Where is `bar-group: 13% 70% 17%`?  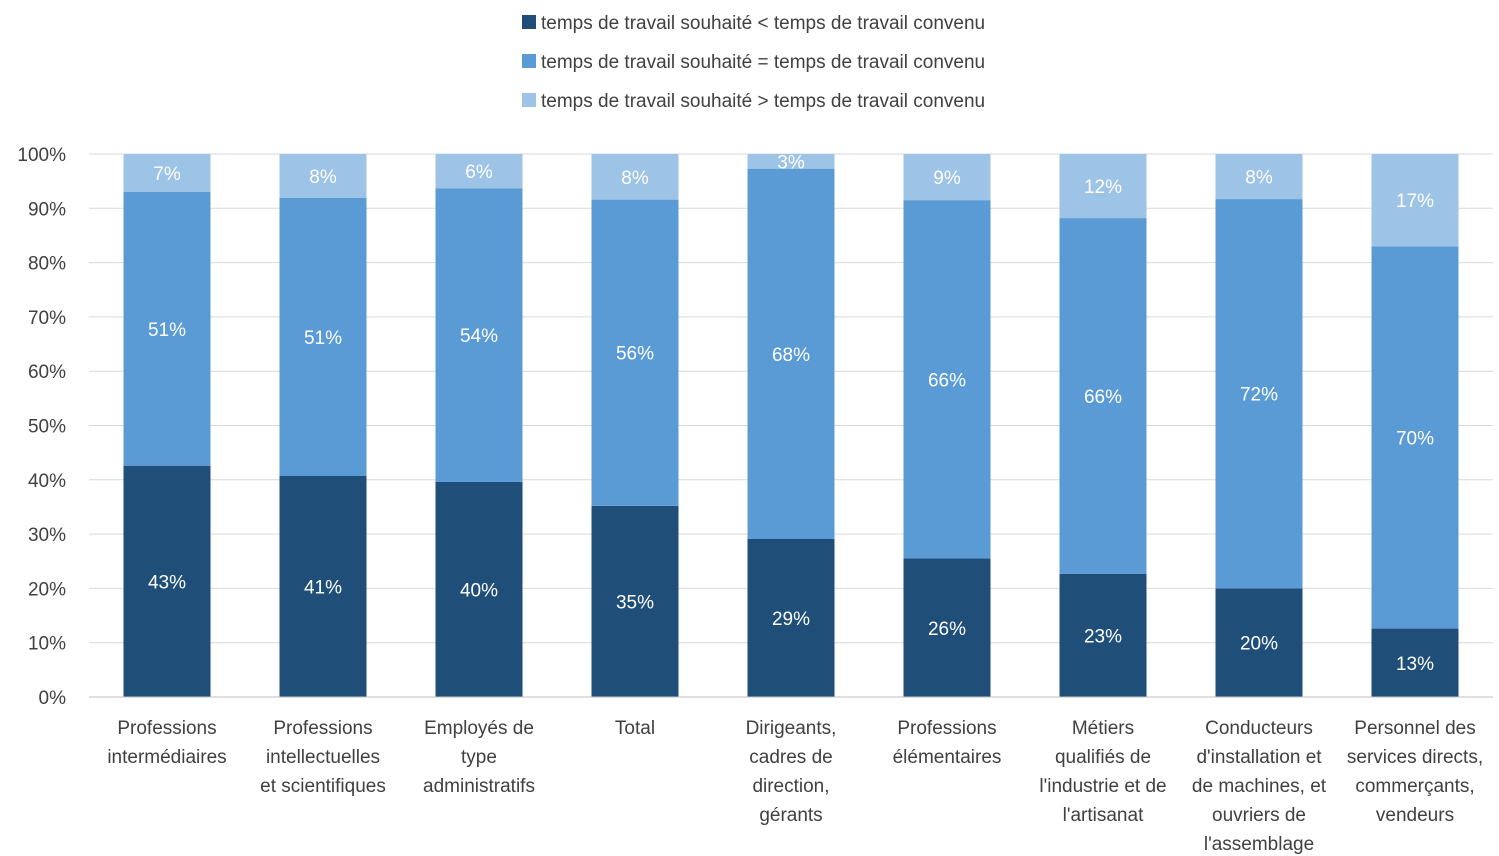
bar-group: 13% 70% 17% is located at coordinates (1415, 425).